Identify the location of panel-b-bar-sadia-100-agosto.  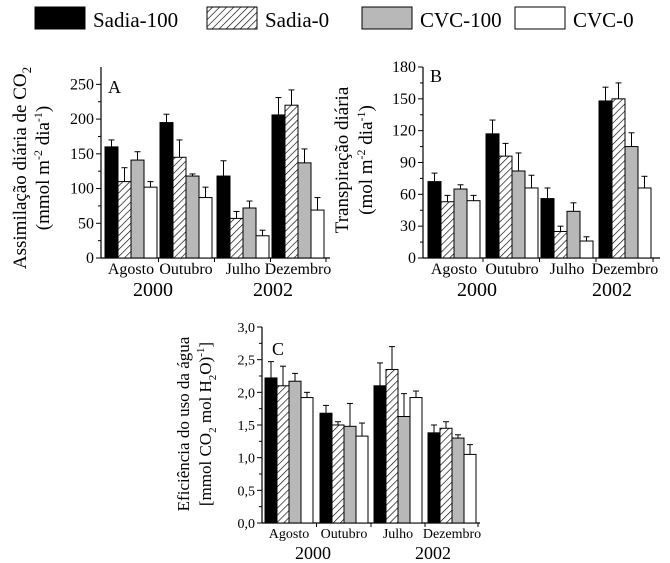
(434, 220).